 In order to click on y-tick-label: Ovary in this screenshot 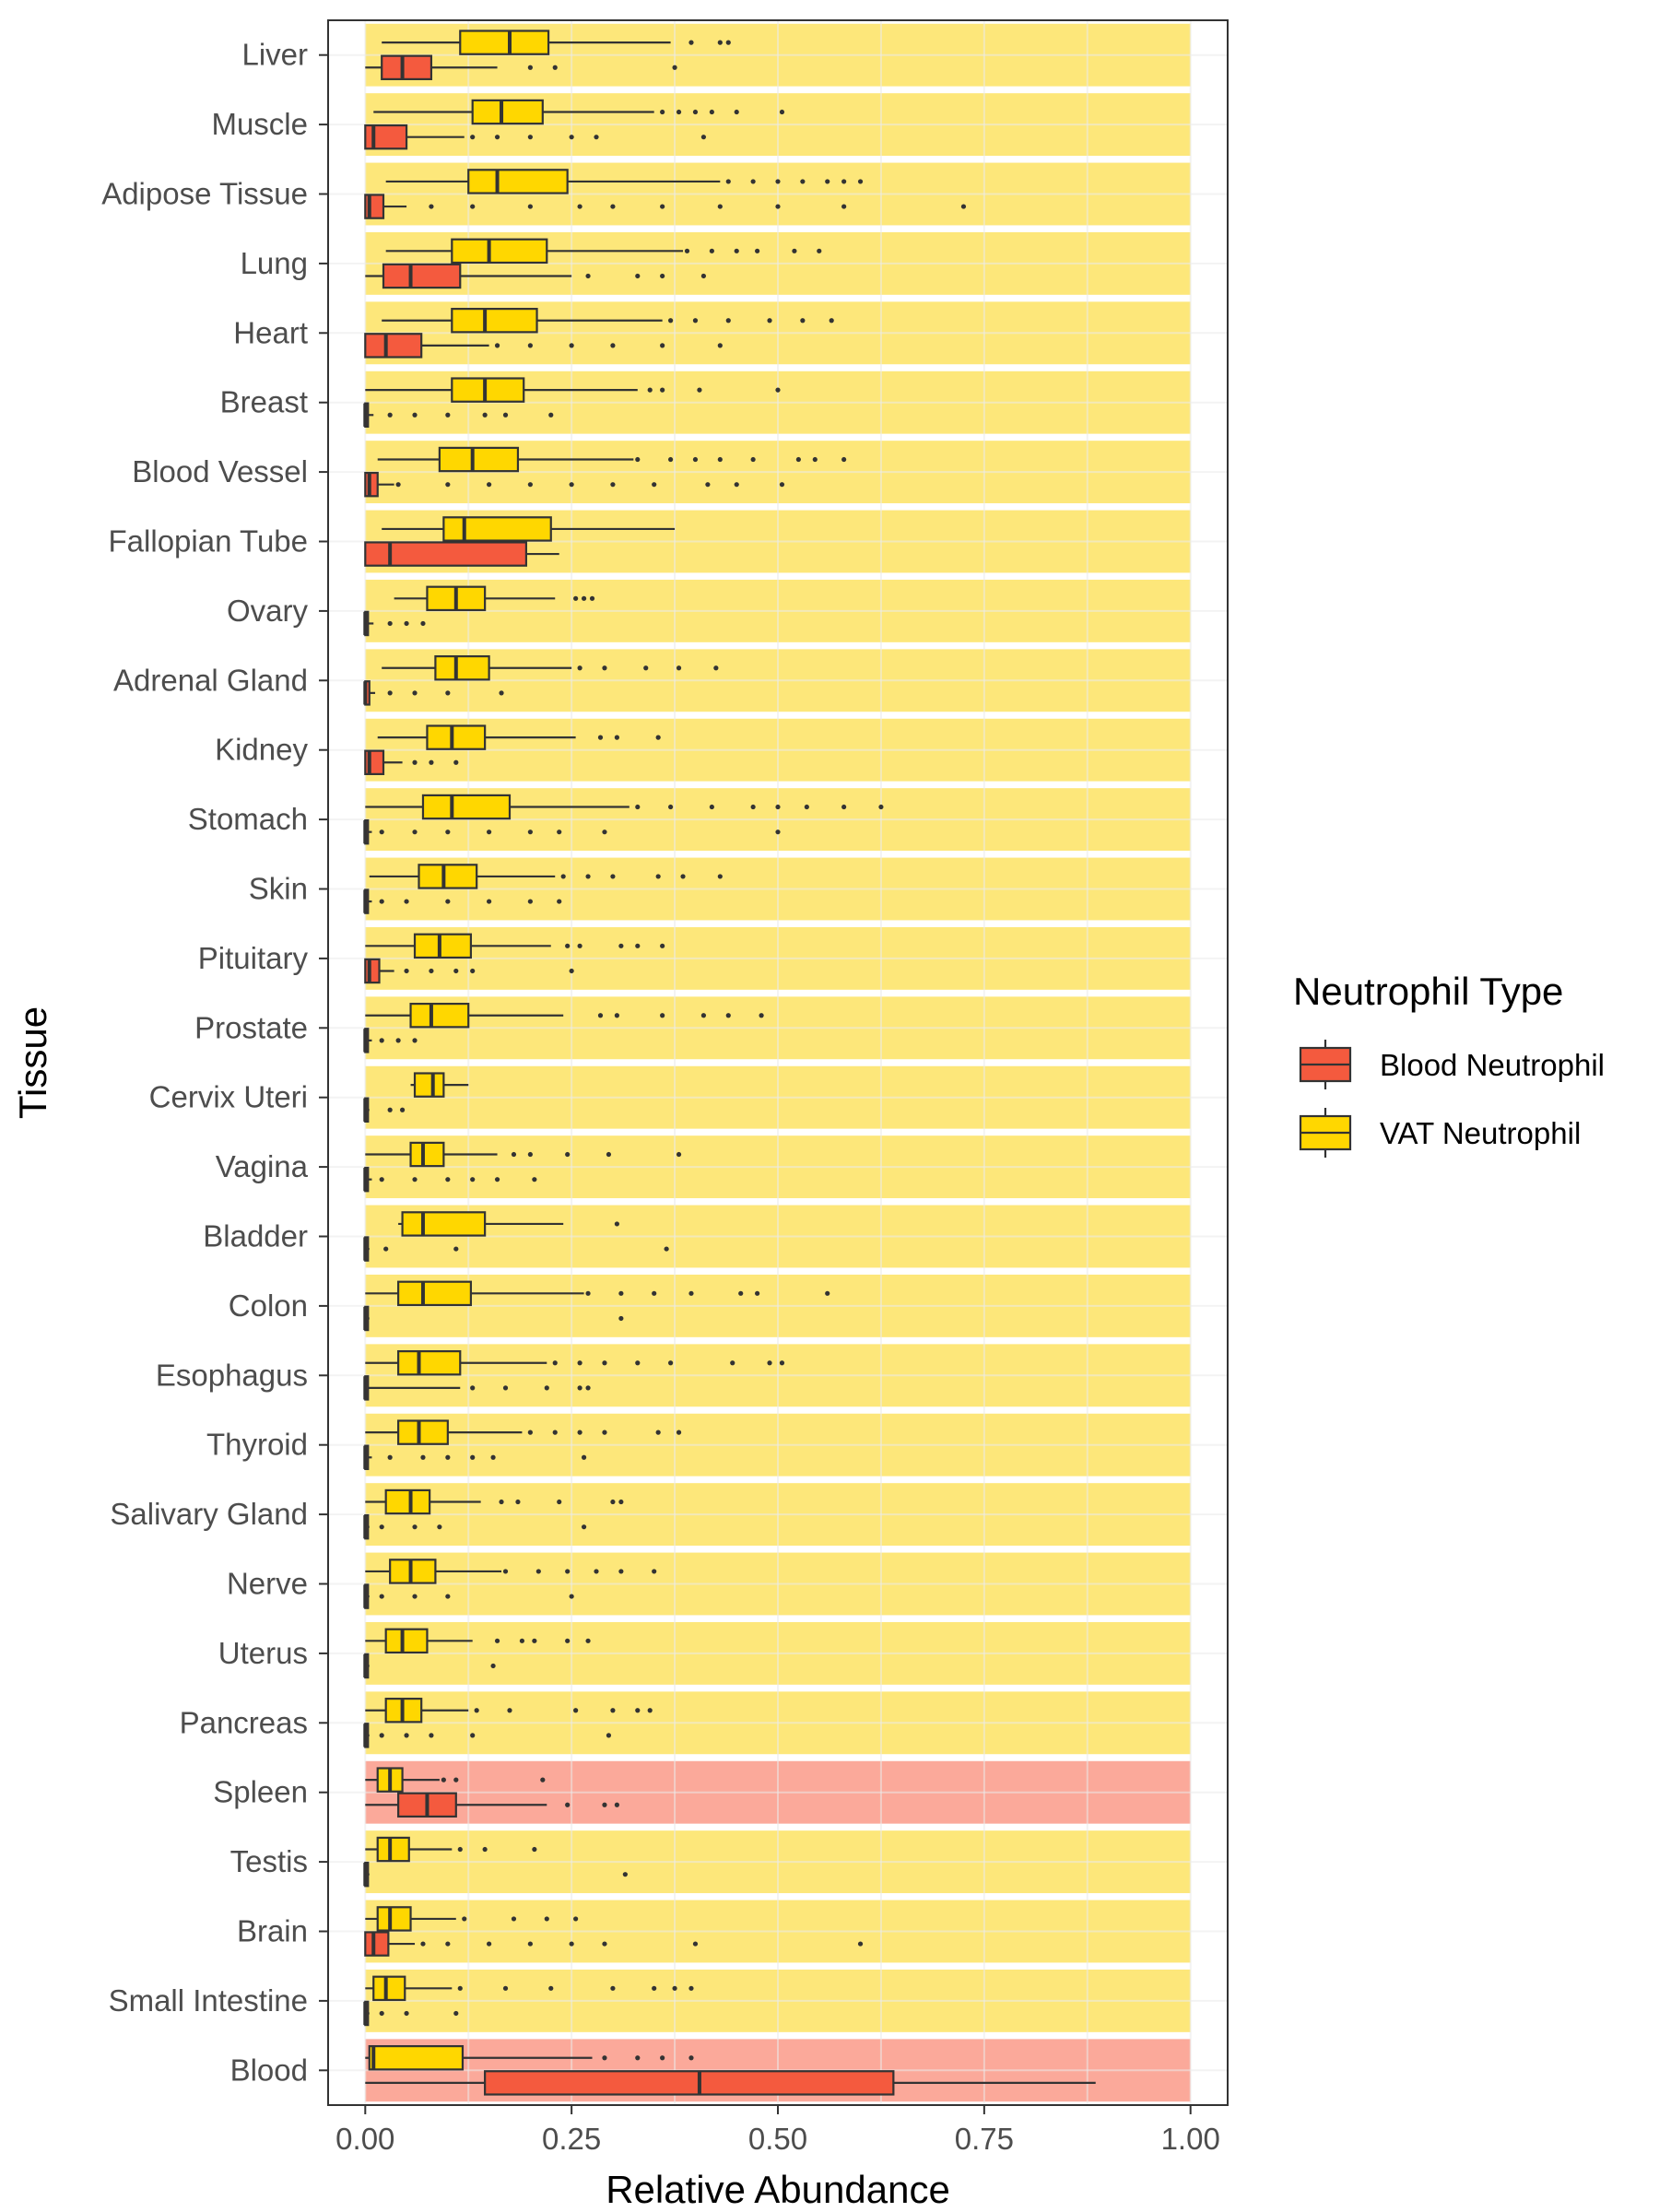, I will do `click(268, 611)`.